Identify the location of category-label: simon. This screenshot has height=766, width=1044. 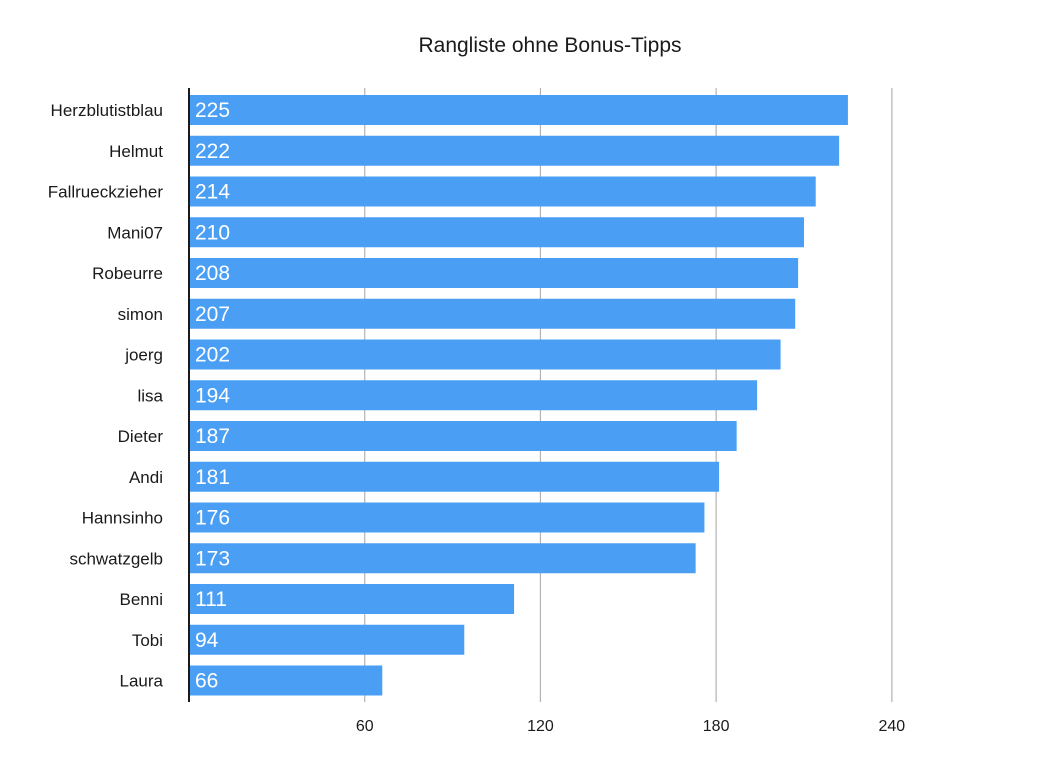
(140, 314).